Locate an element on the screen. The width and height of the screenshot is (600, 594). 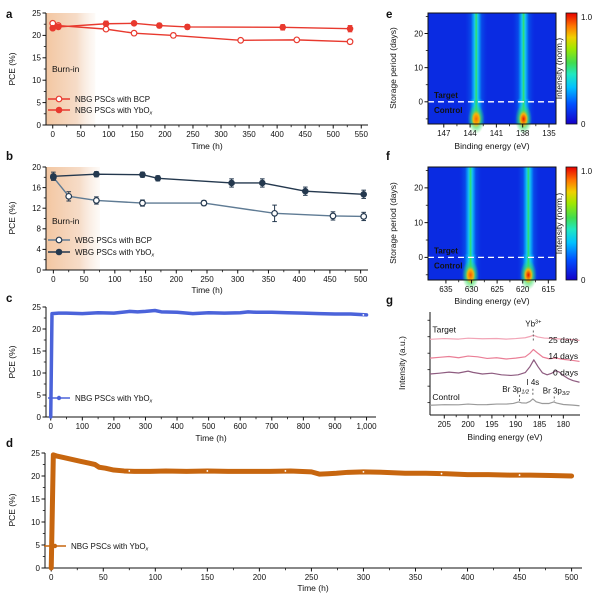
x-tick-label: 635 is located at coordinates (446, 289).